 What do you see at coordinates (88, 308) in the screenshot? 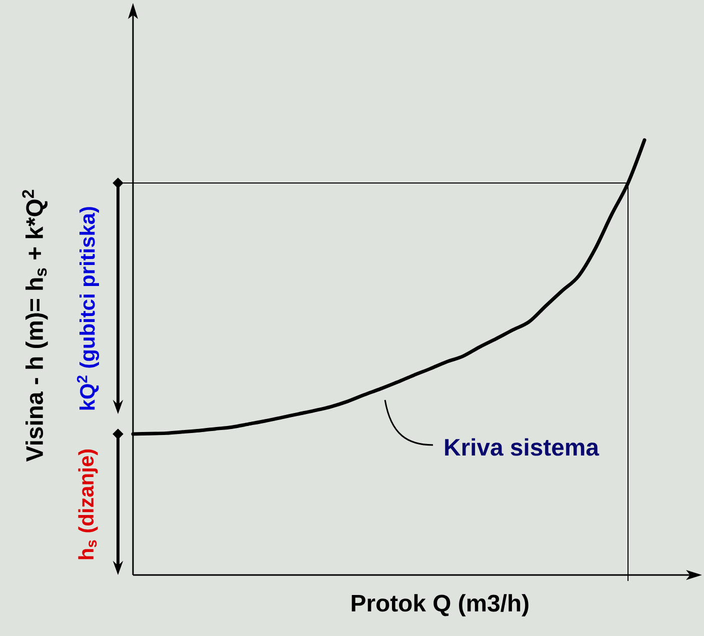
I see `text: kQ$^{2}$ (gubitci pritiska)` at bounding box center [88, 308].